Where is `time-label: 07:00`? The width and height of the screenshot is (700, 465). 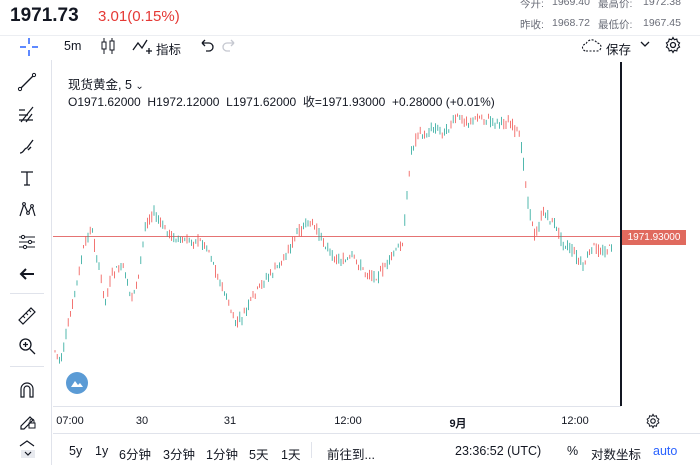 time-label: 07:00 is located at coordinates (70, 421).